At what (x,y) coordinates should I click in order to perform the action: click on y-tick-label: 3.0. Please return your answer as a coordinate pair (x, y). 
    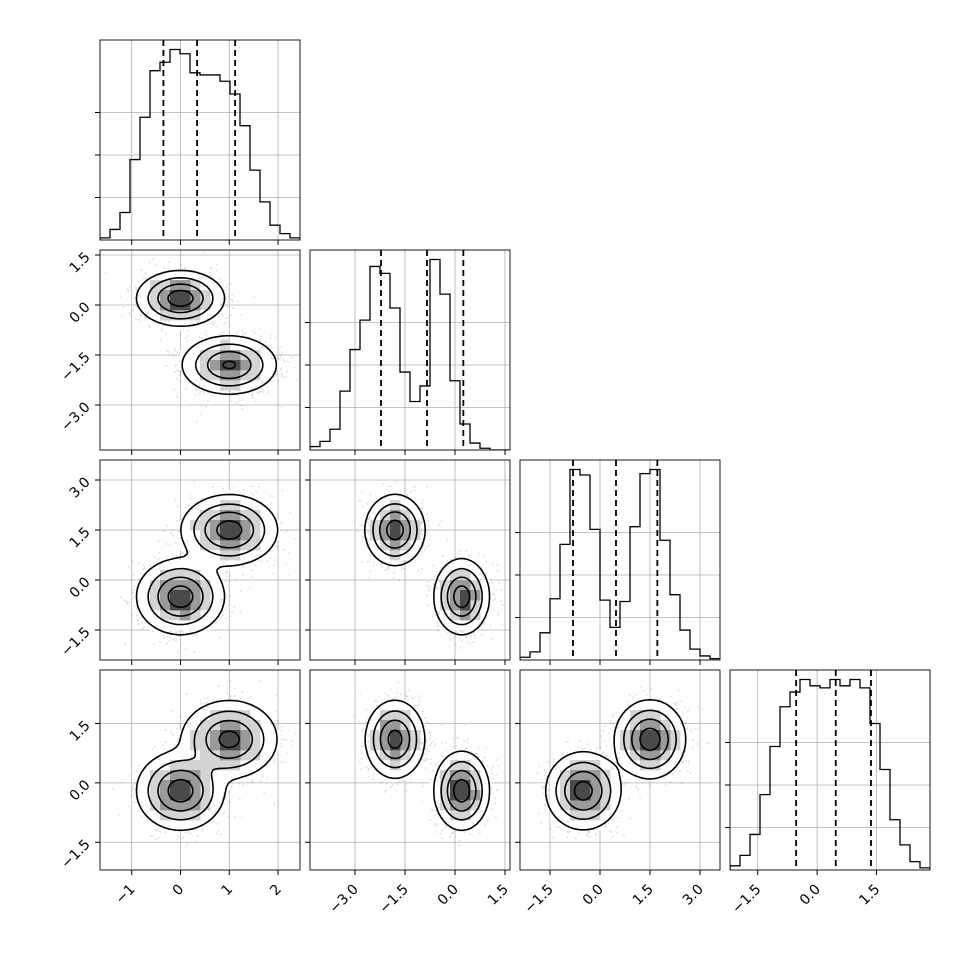
    Looking at the image, I should click on (80, 487).